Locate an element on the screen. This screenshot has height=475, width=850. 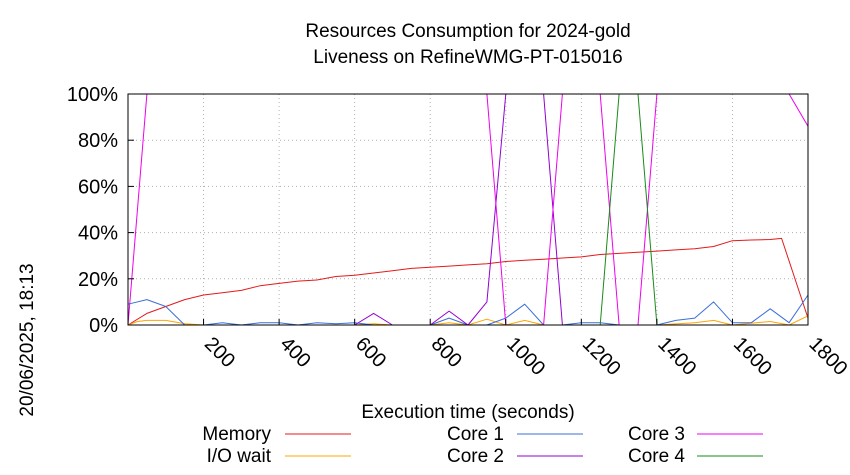
legend-label: Core 4 is located at coordinates (656, 456).